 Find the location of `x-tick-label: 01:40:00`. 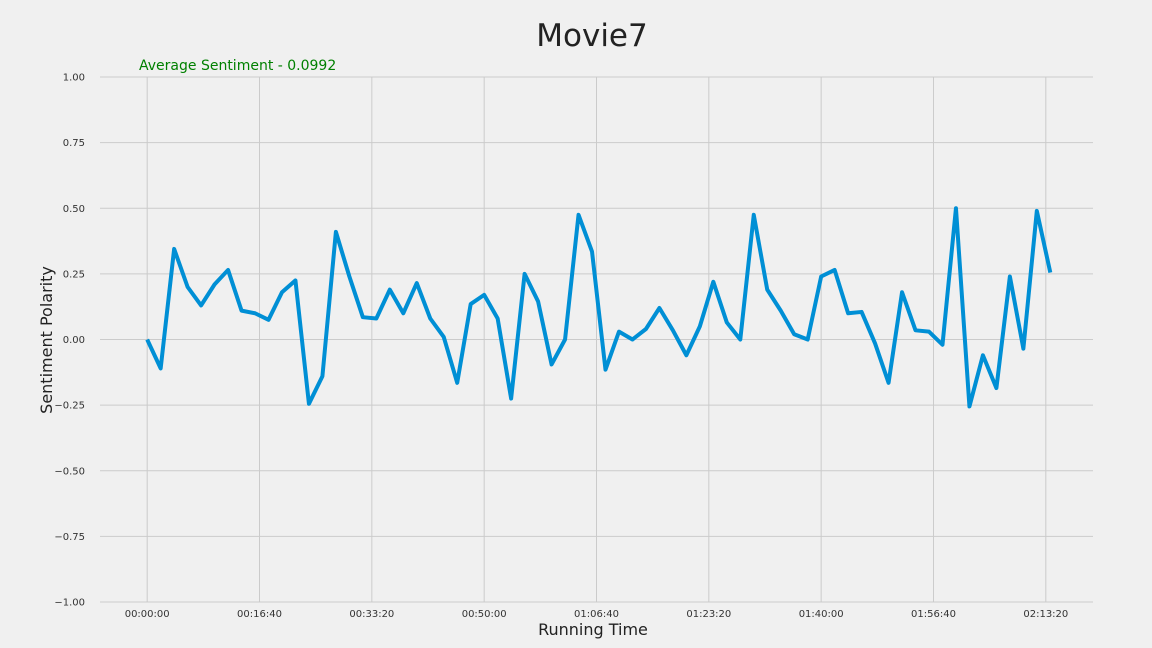

x-tick-label: 01:40:00 is located at coordinates (821, 614).